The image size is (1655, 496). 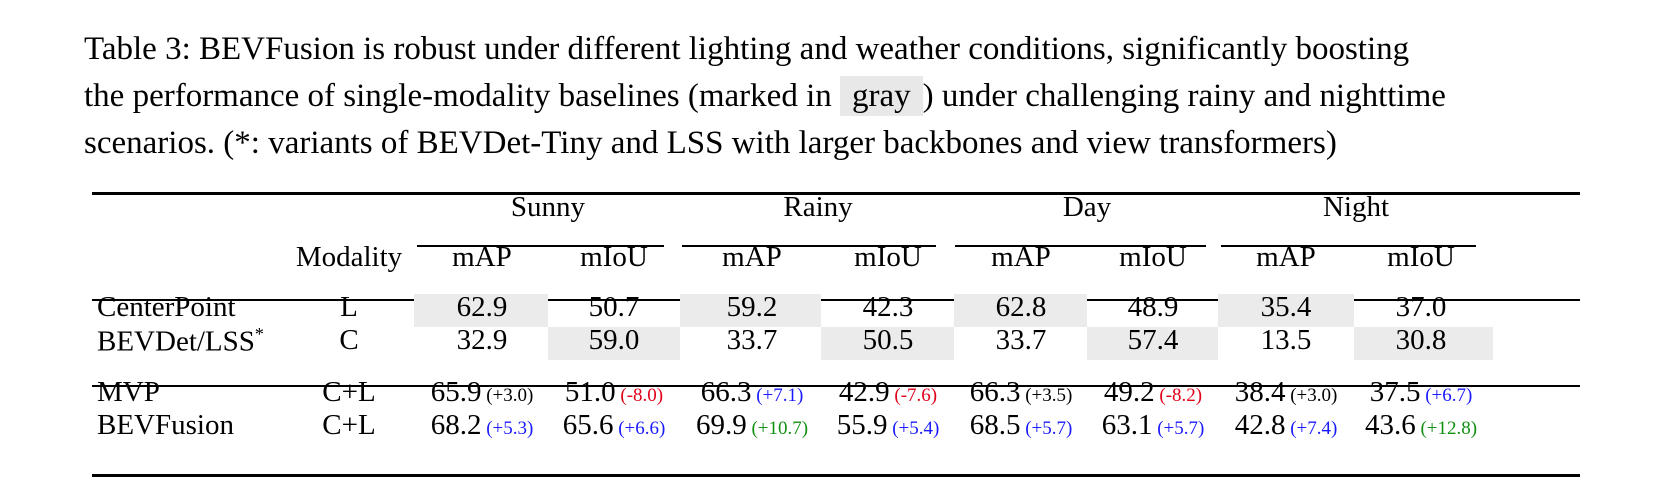 I want to click on table-section-rule, so click(x=836, y=386).